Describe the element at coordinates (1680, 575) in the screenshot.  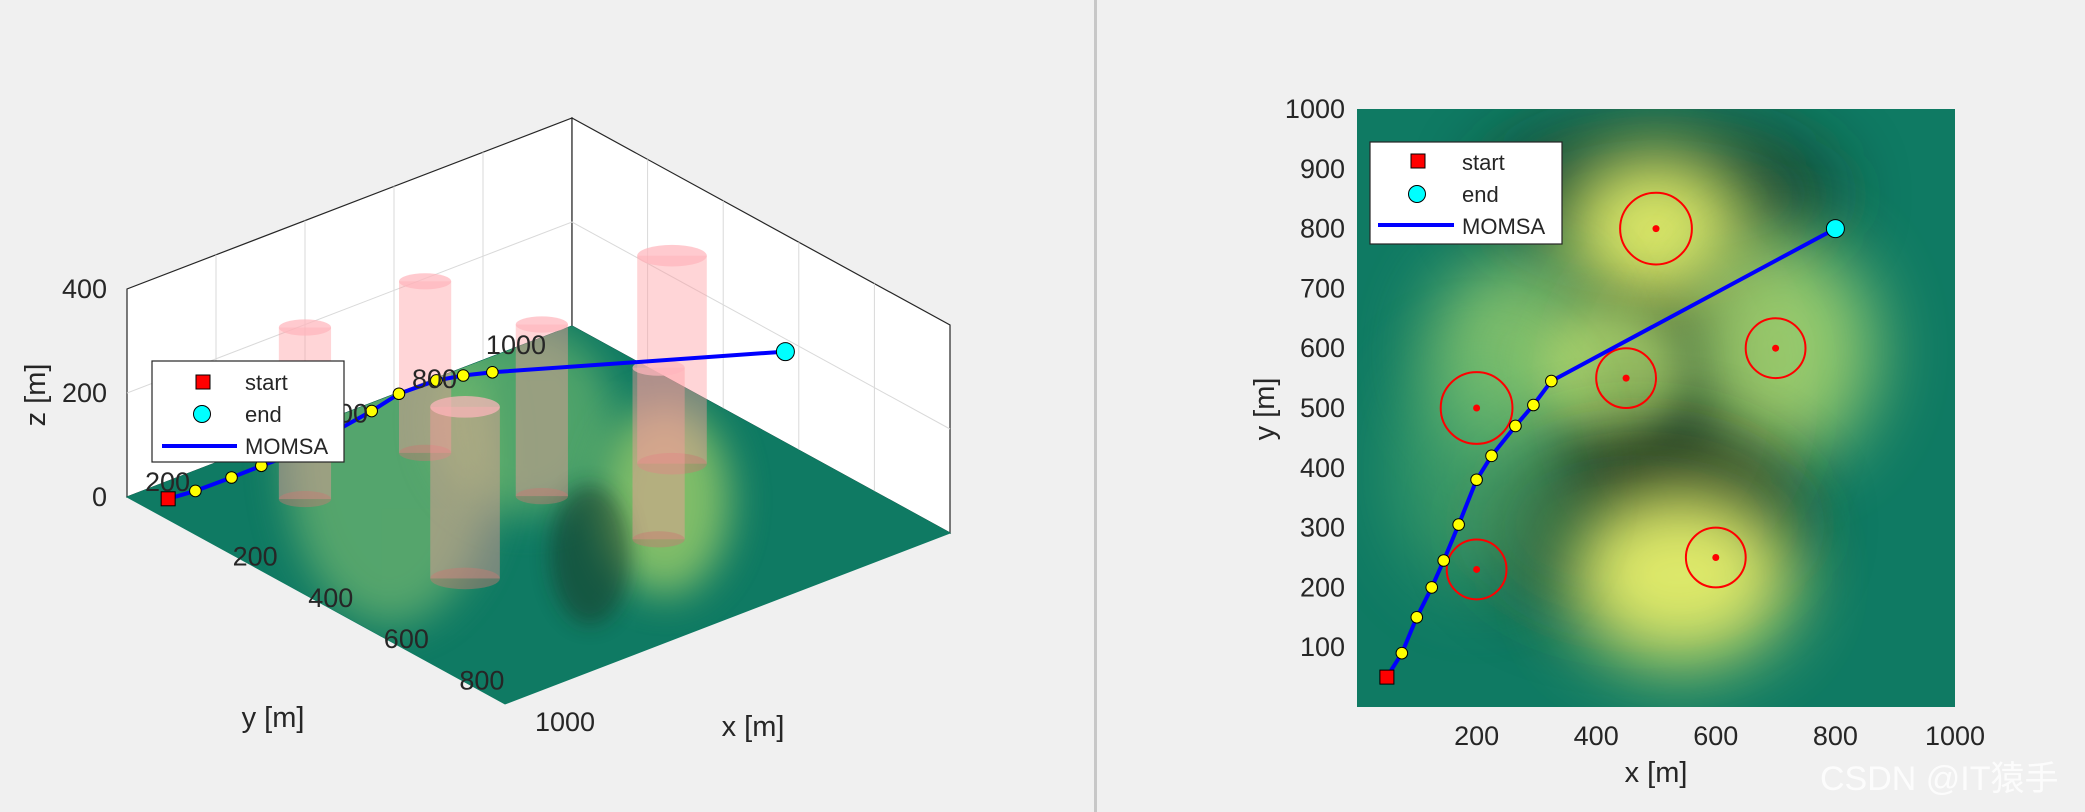
I see `2d-terrain-peak-bottom` at that location.